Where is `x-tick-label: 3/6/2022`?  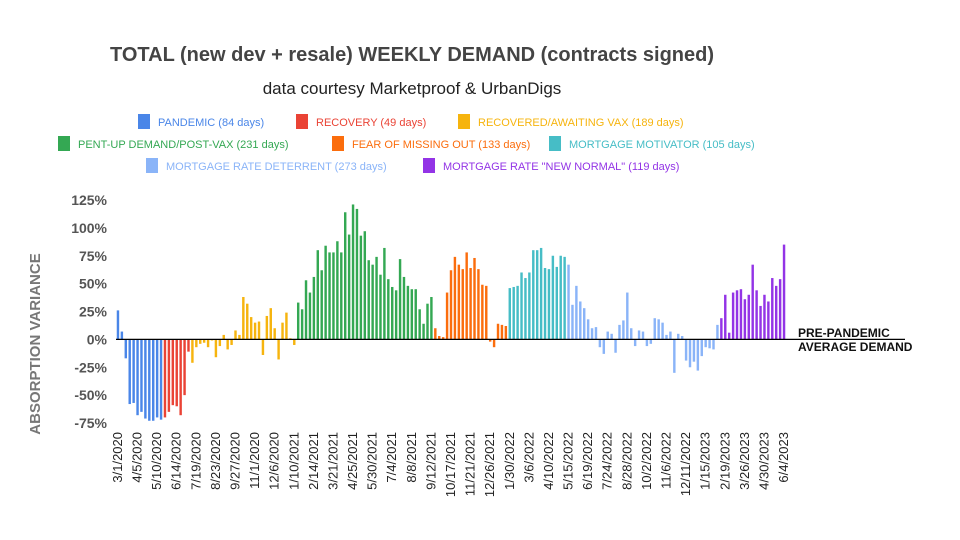 x-tick-label: 3/6/2022 is located at coordinates (528, 457).